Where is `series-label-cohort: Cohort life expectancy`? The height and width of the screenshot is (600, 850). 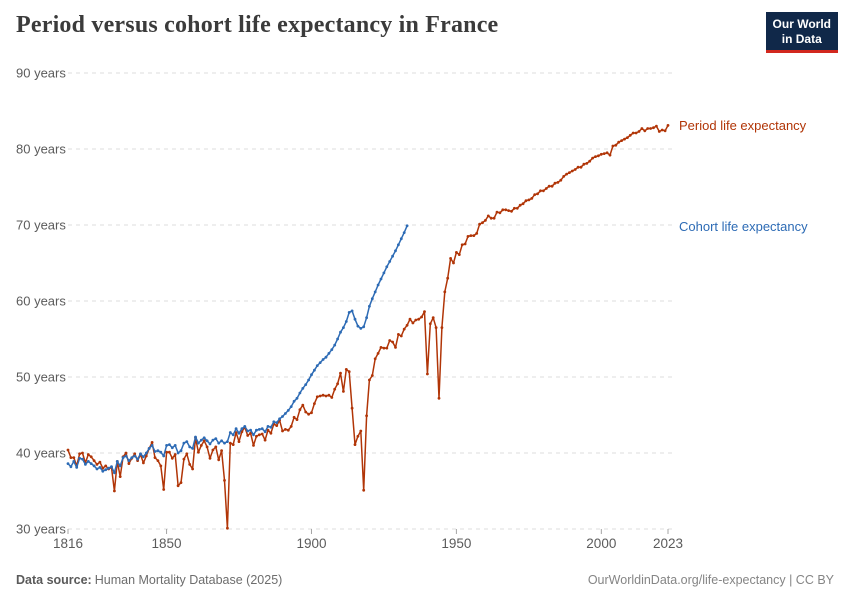
series-label-cohort: Cohort life expectancy is located at coordinates (743, 226).